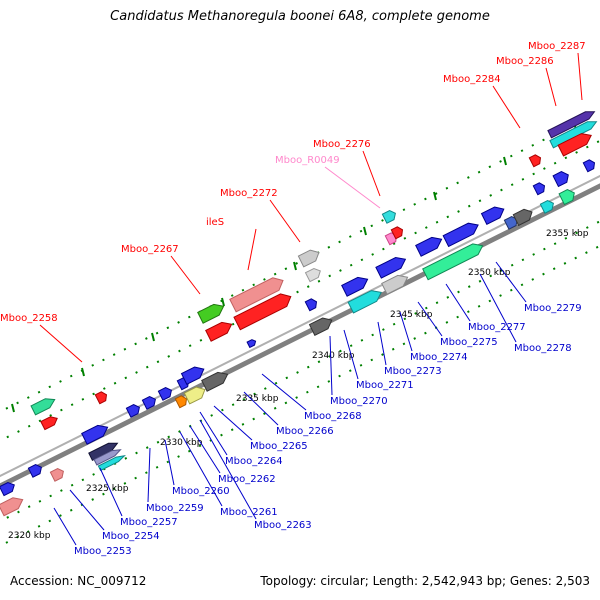  I want to click on gene-label-top: Mboo_2284, so click(472, 79).